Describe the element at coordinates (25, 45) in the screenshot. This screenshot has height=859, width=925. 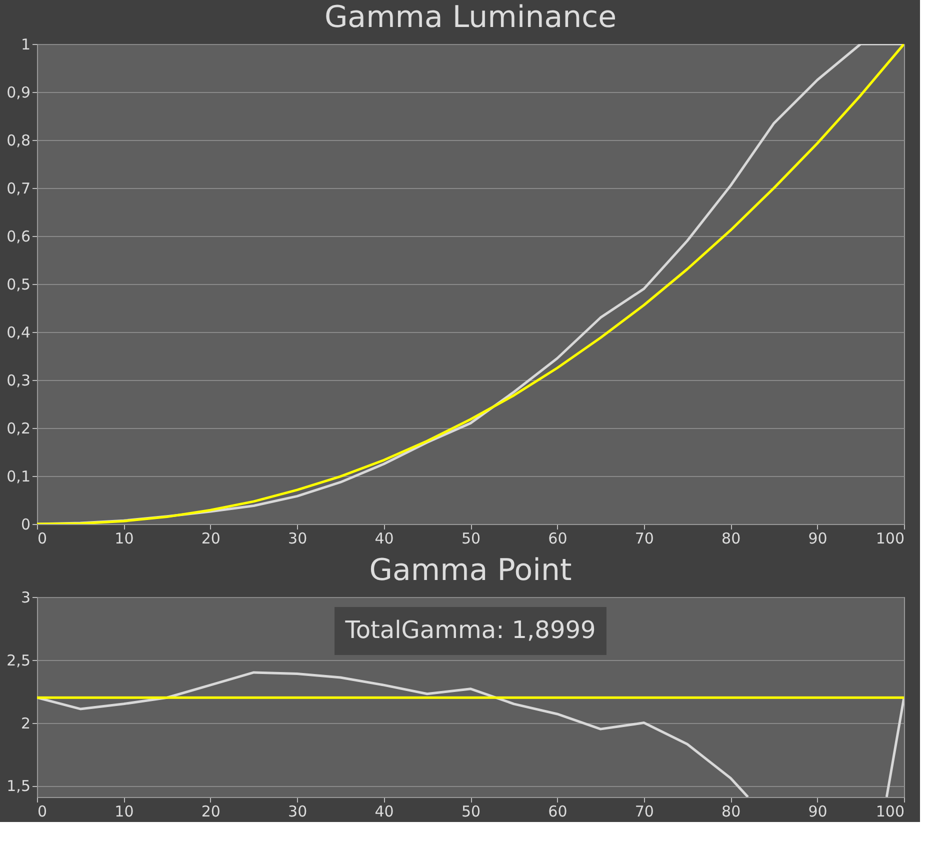
I see `y-tick-label: 1` at that location.